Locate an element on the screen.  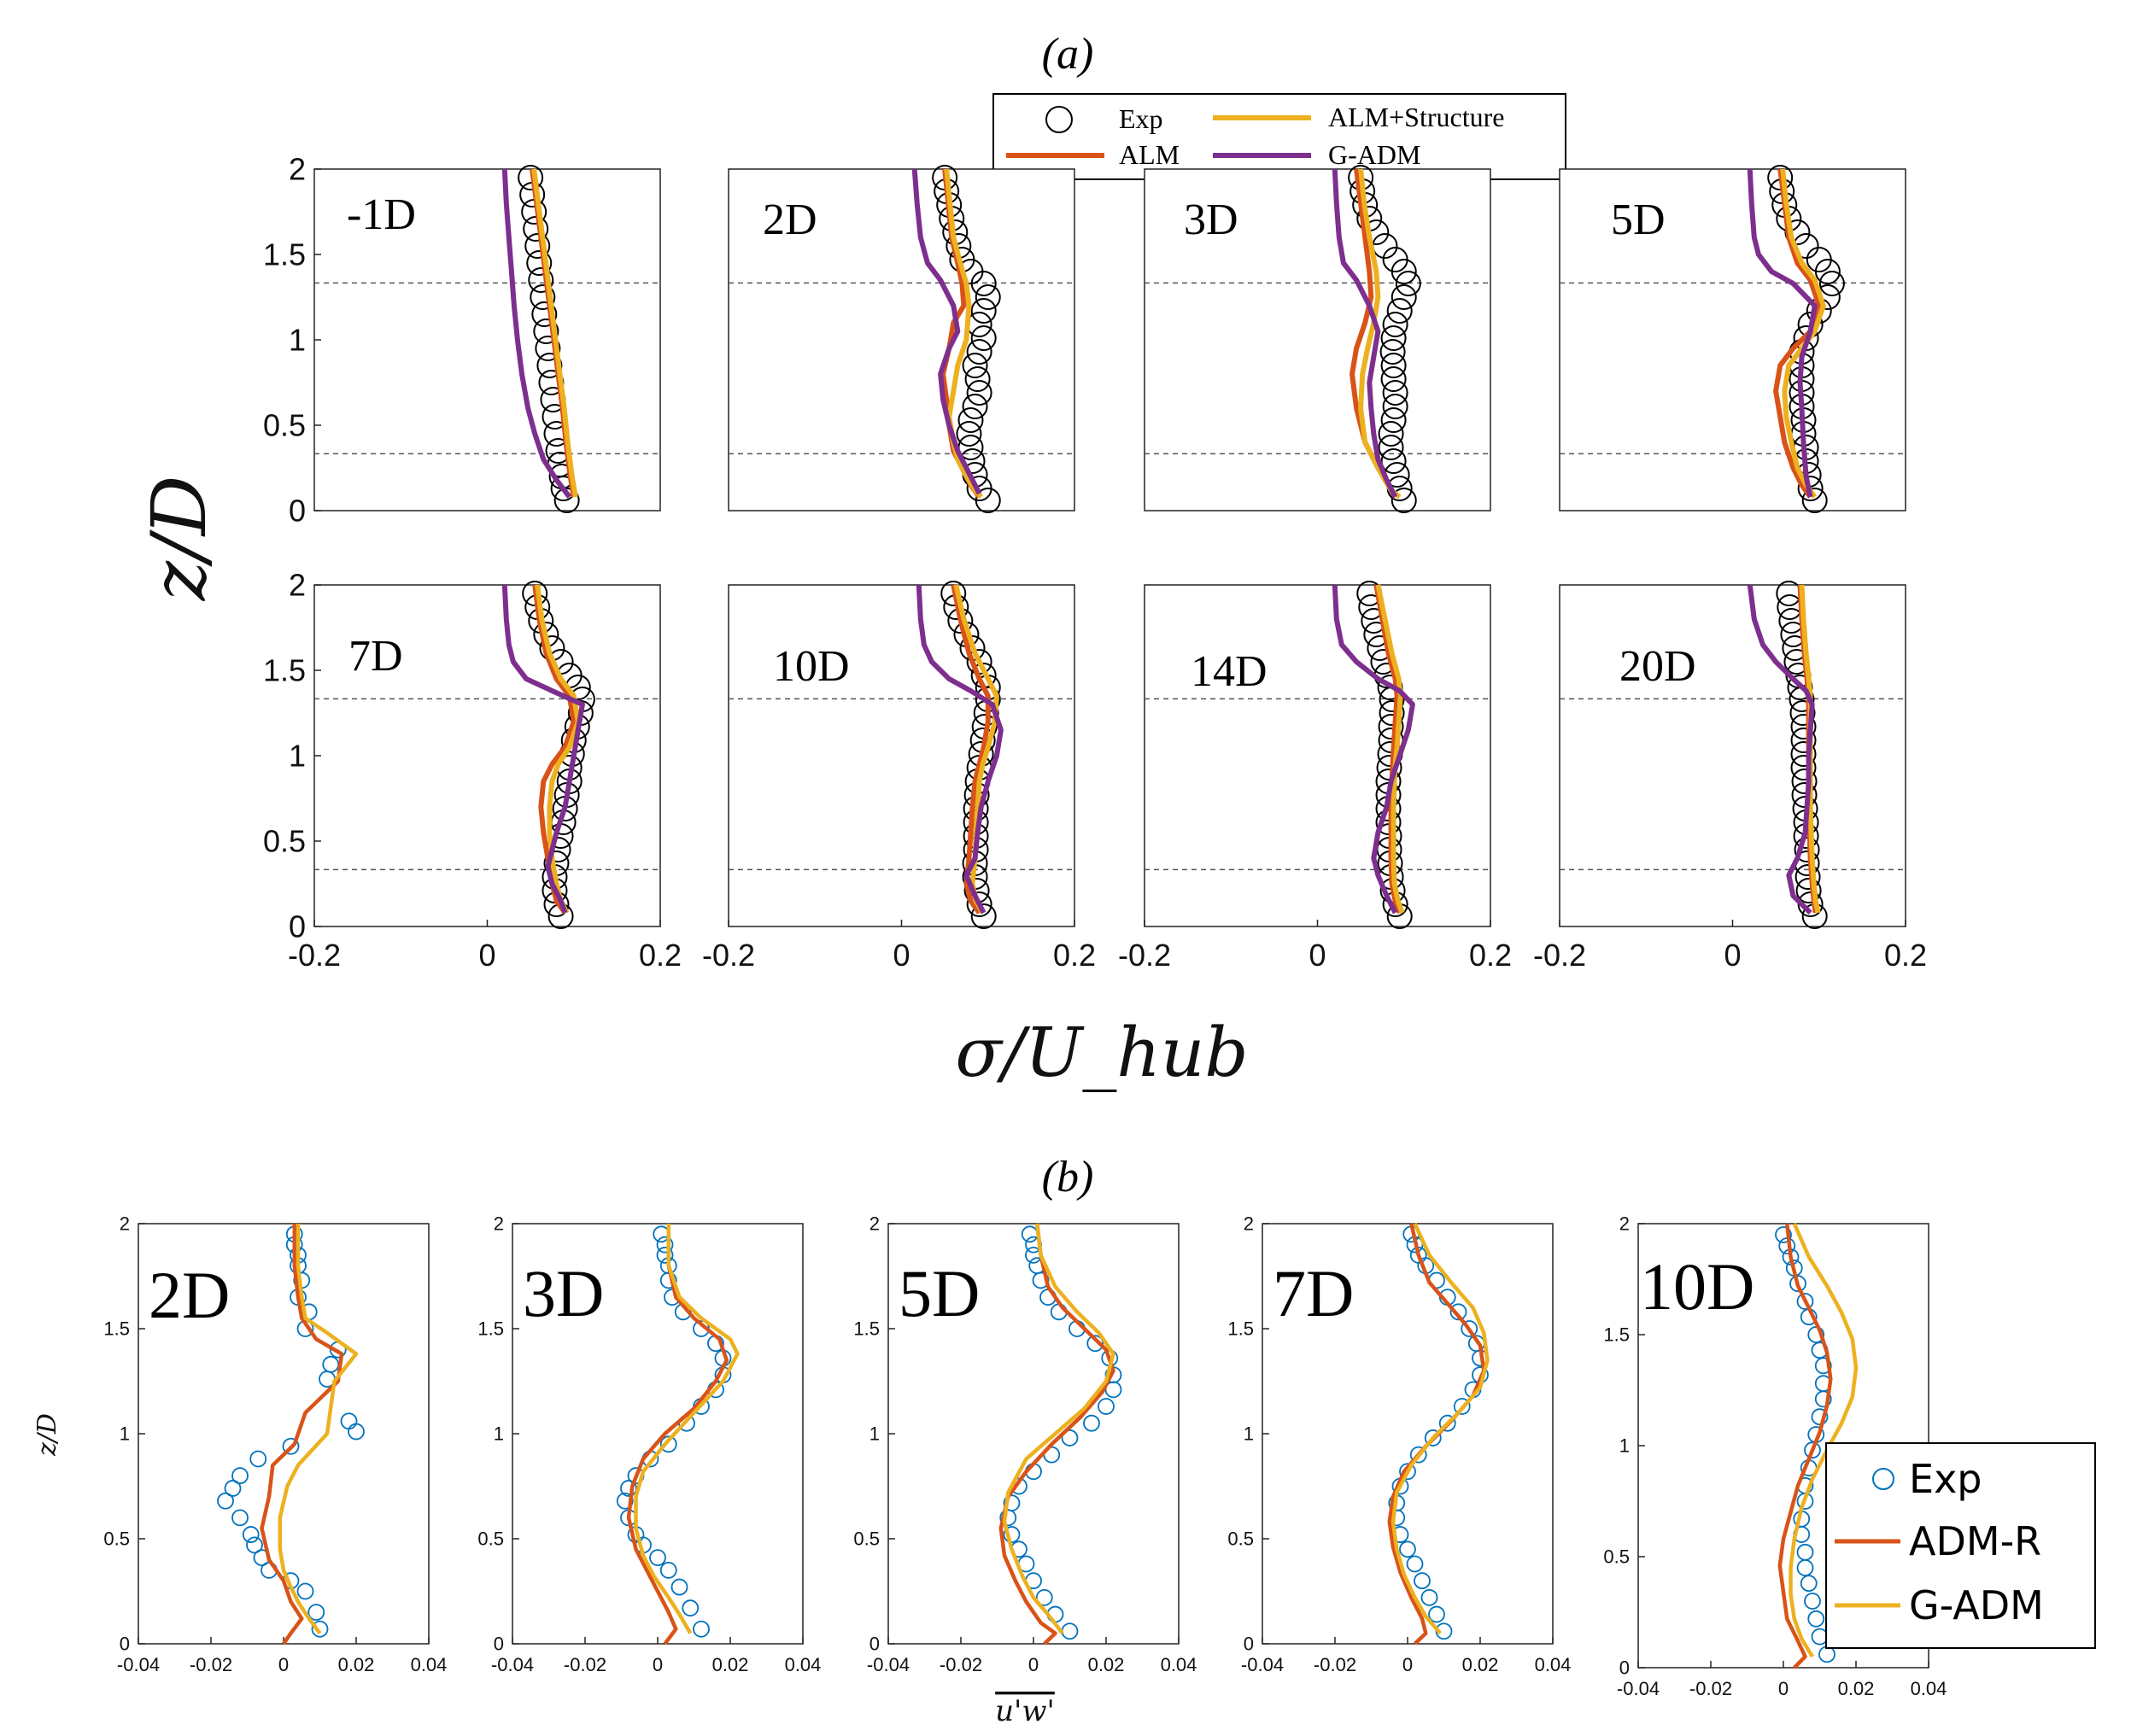
x-tick-label: 0.04 is located at coordinates (803, 1664).